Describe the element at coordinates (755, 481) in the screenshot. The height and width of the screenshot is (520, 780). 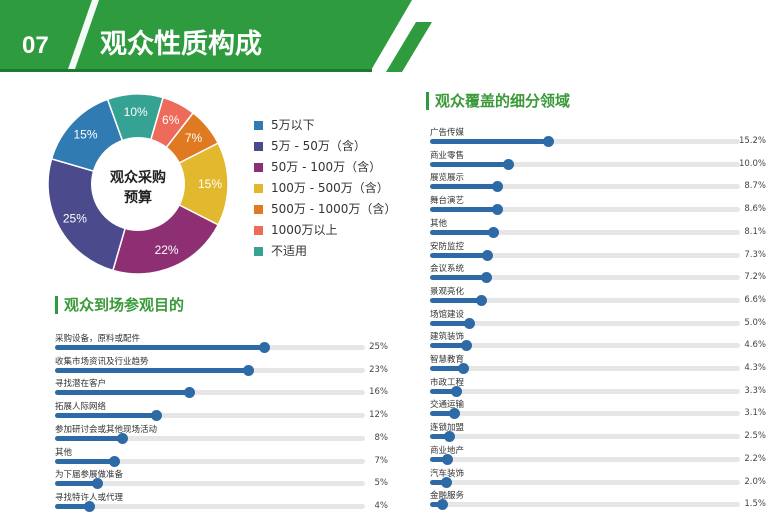
I see `coverage-bar-value-16: 2.0%` at that location.